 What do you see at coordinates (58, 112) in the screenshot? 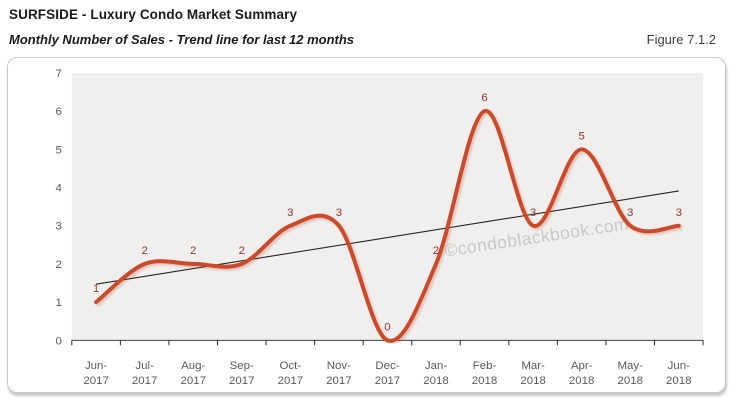
I see `y-axis-label: 6` at bounding box center [58, 112].